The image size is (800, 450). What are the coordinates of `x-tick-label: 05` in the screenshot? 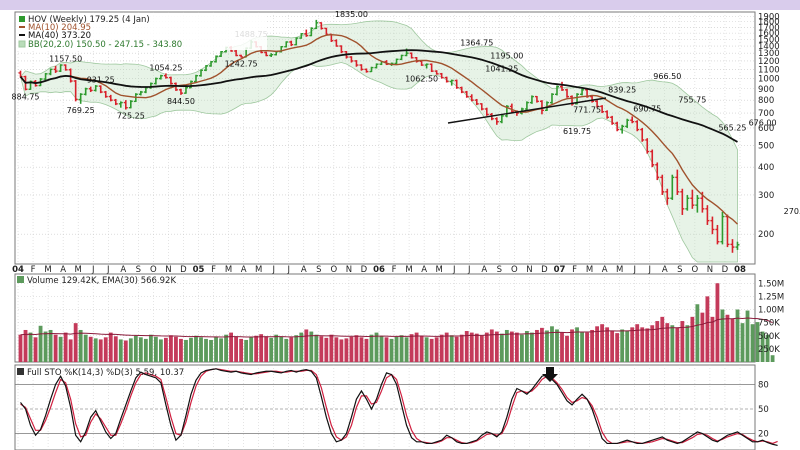 It's located at (199, 270).